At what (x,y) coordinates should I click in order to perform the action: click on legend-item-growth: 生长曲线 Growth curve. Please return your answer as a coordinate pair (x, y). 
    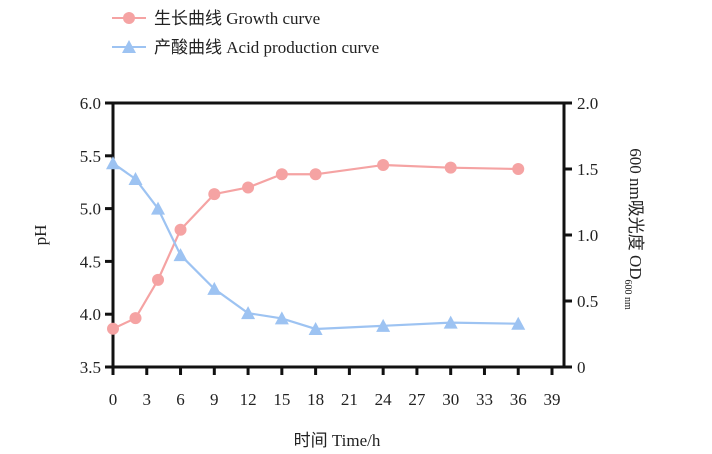
    Looking at the image, I should click on (216, 18).